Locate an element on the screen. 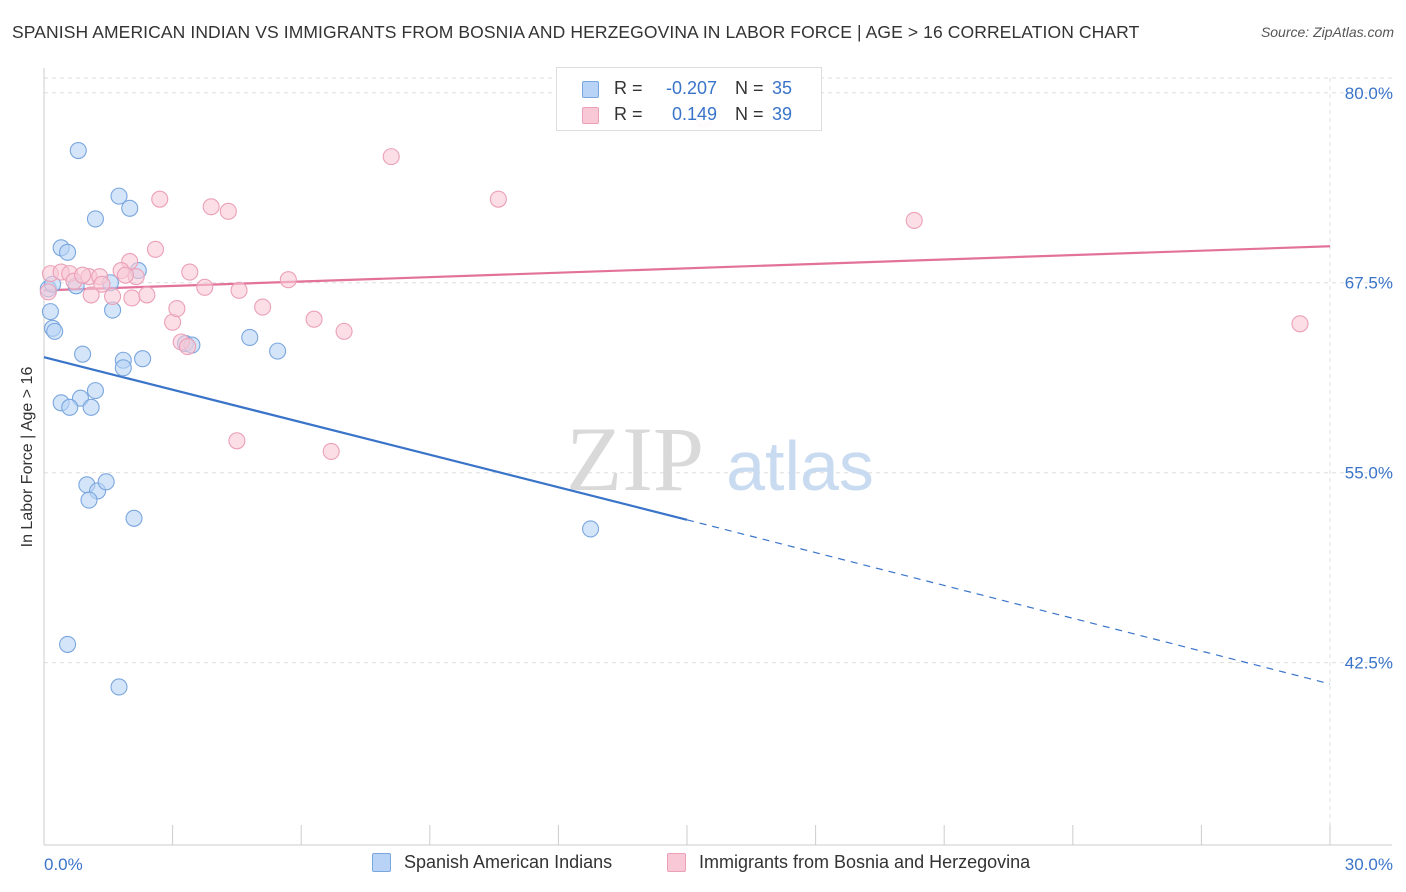 The image size is (1406, 892). trend-line-blue-extension is located at coordinates (1008, 602).